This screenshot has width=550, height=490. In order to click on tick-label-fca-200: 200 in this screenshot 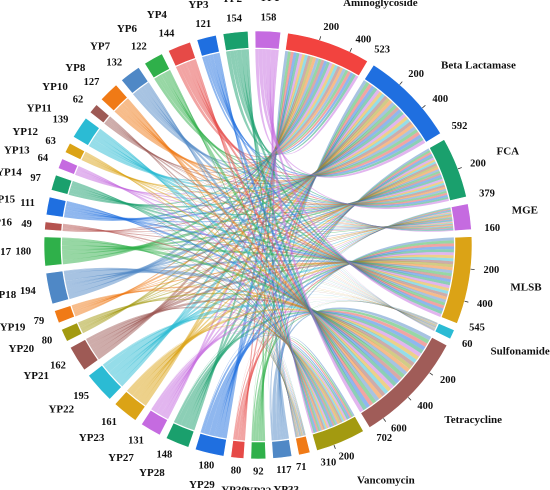, I will do `click(478, 164)`.